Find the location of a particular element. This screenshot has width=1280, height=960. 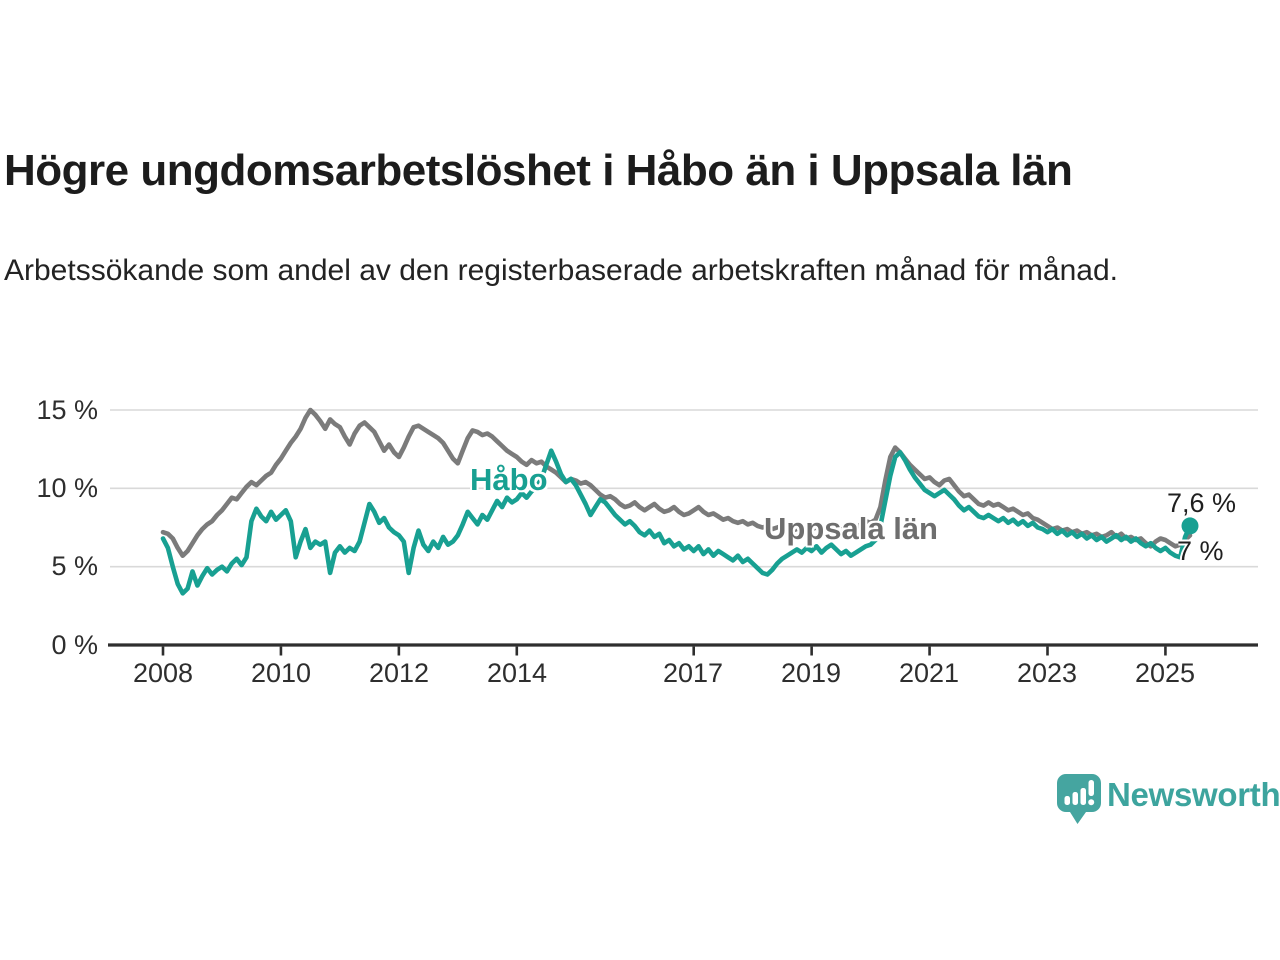

x-tick-2019: 2019 is located at coordinates (811, 673).